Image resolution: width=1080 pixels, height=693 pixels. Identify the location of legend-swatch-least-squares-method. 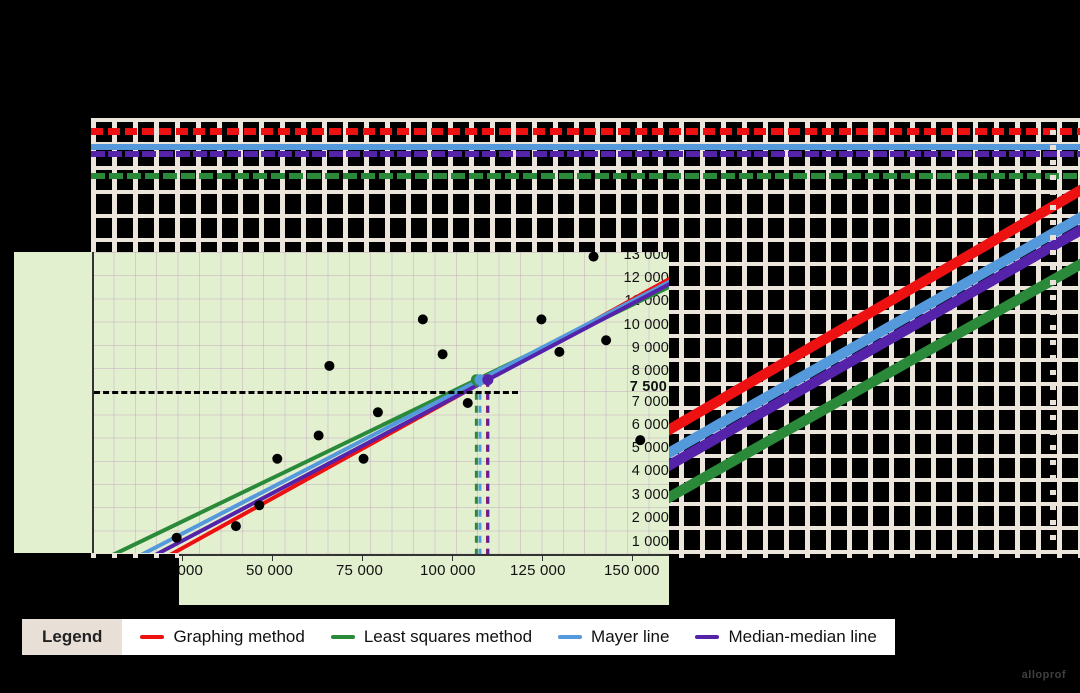
(342, 637).